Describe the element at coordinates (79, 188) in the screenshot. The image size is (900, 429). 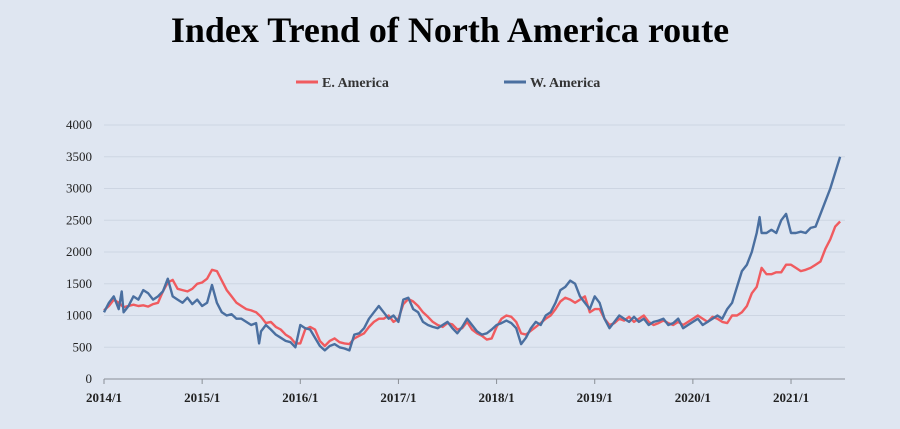
I see `y-tick-label: 3000` at that location.